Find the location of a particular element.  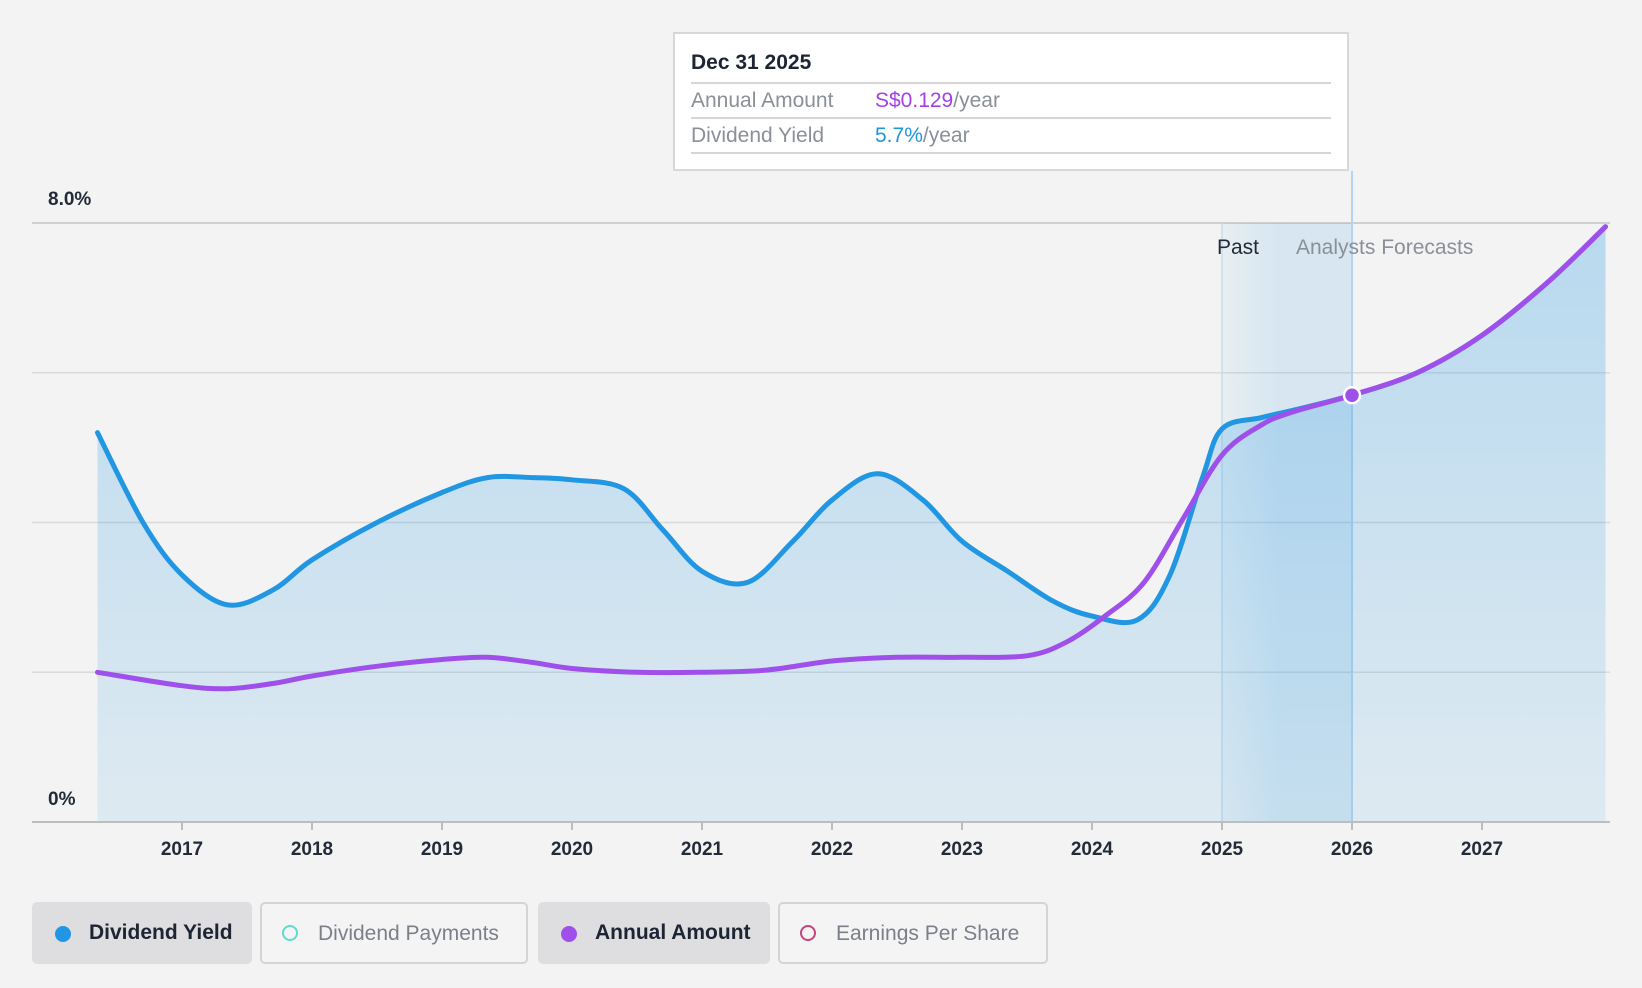

x-tick-label: 2018 is located at coordinates (312, 849).